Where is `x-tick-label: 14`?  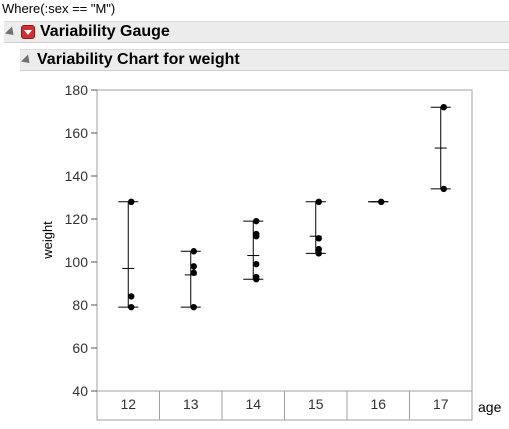
x-tick-label: 14 is located at coordinates (253, 404).